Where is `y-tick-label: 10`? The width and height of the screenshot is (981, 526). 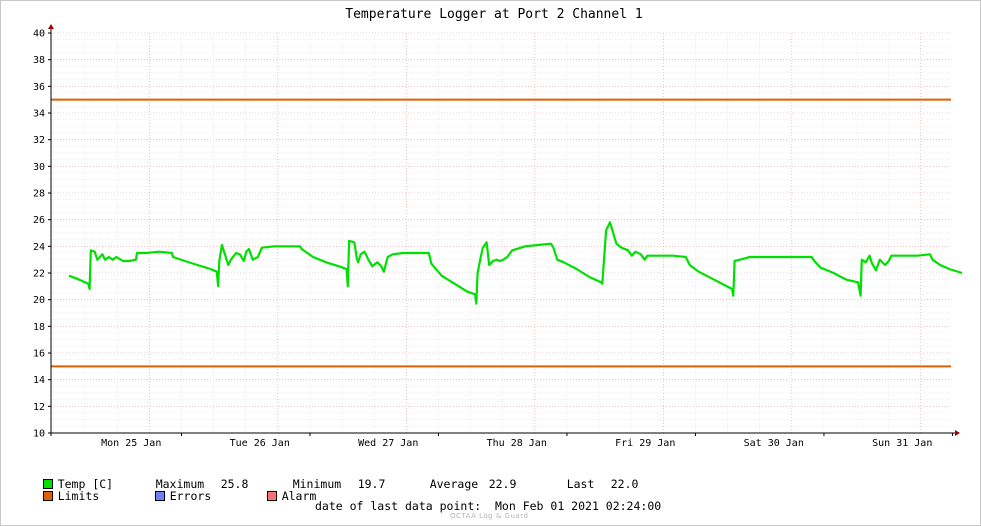
y-tick-label: 10 is located at coordinates (39, 434).